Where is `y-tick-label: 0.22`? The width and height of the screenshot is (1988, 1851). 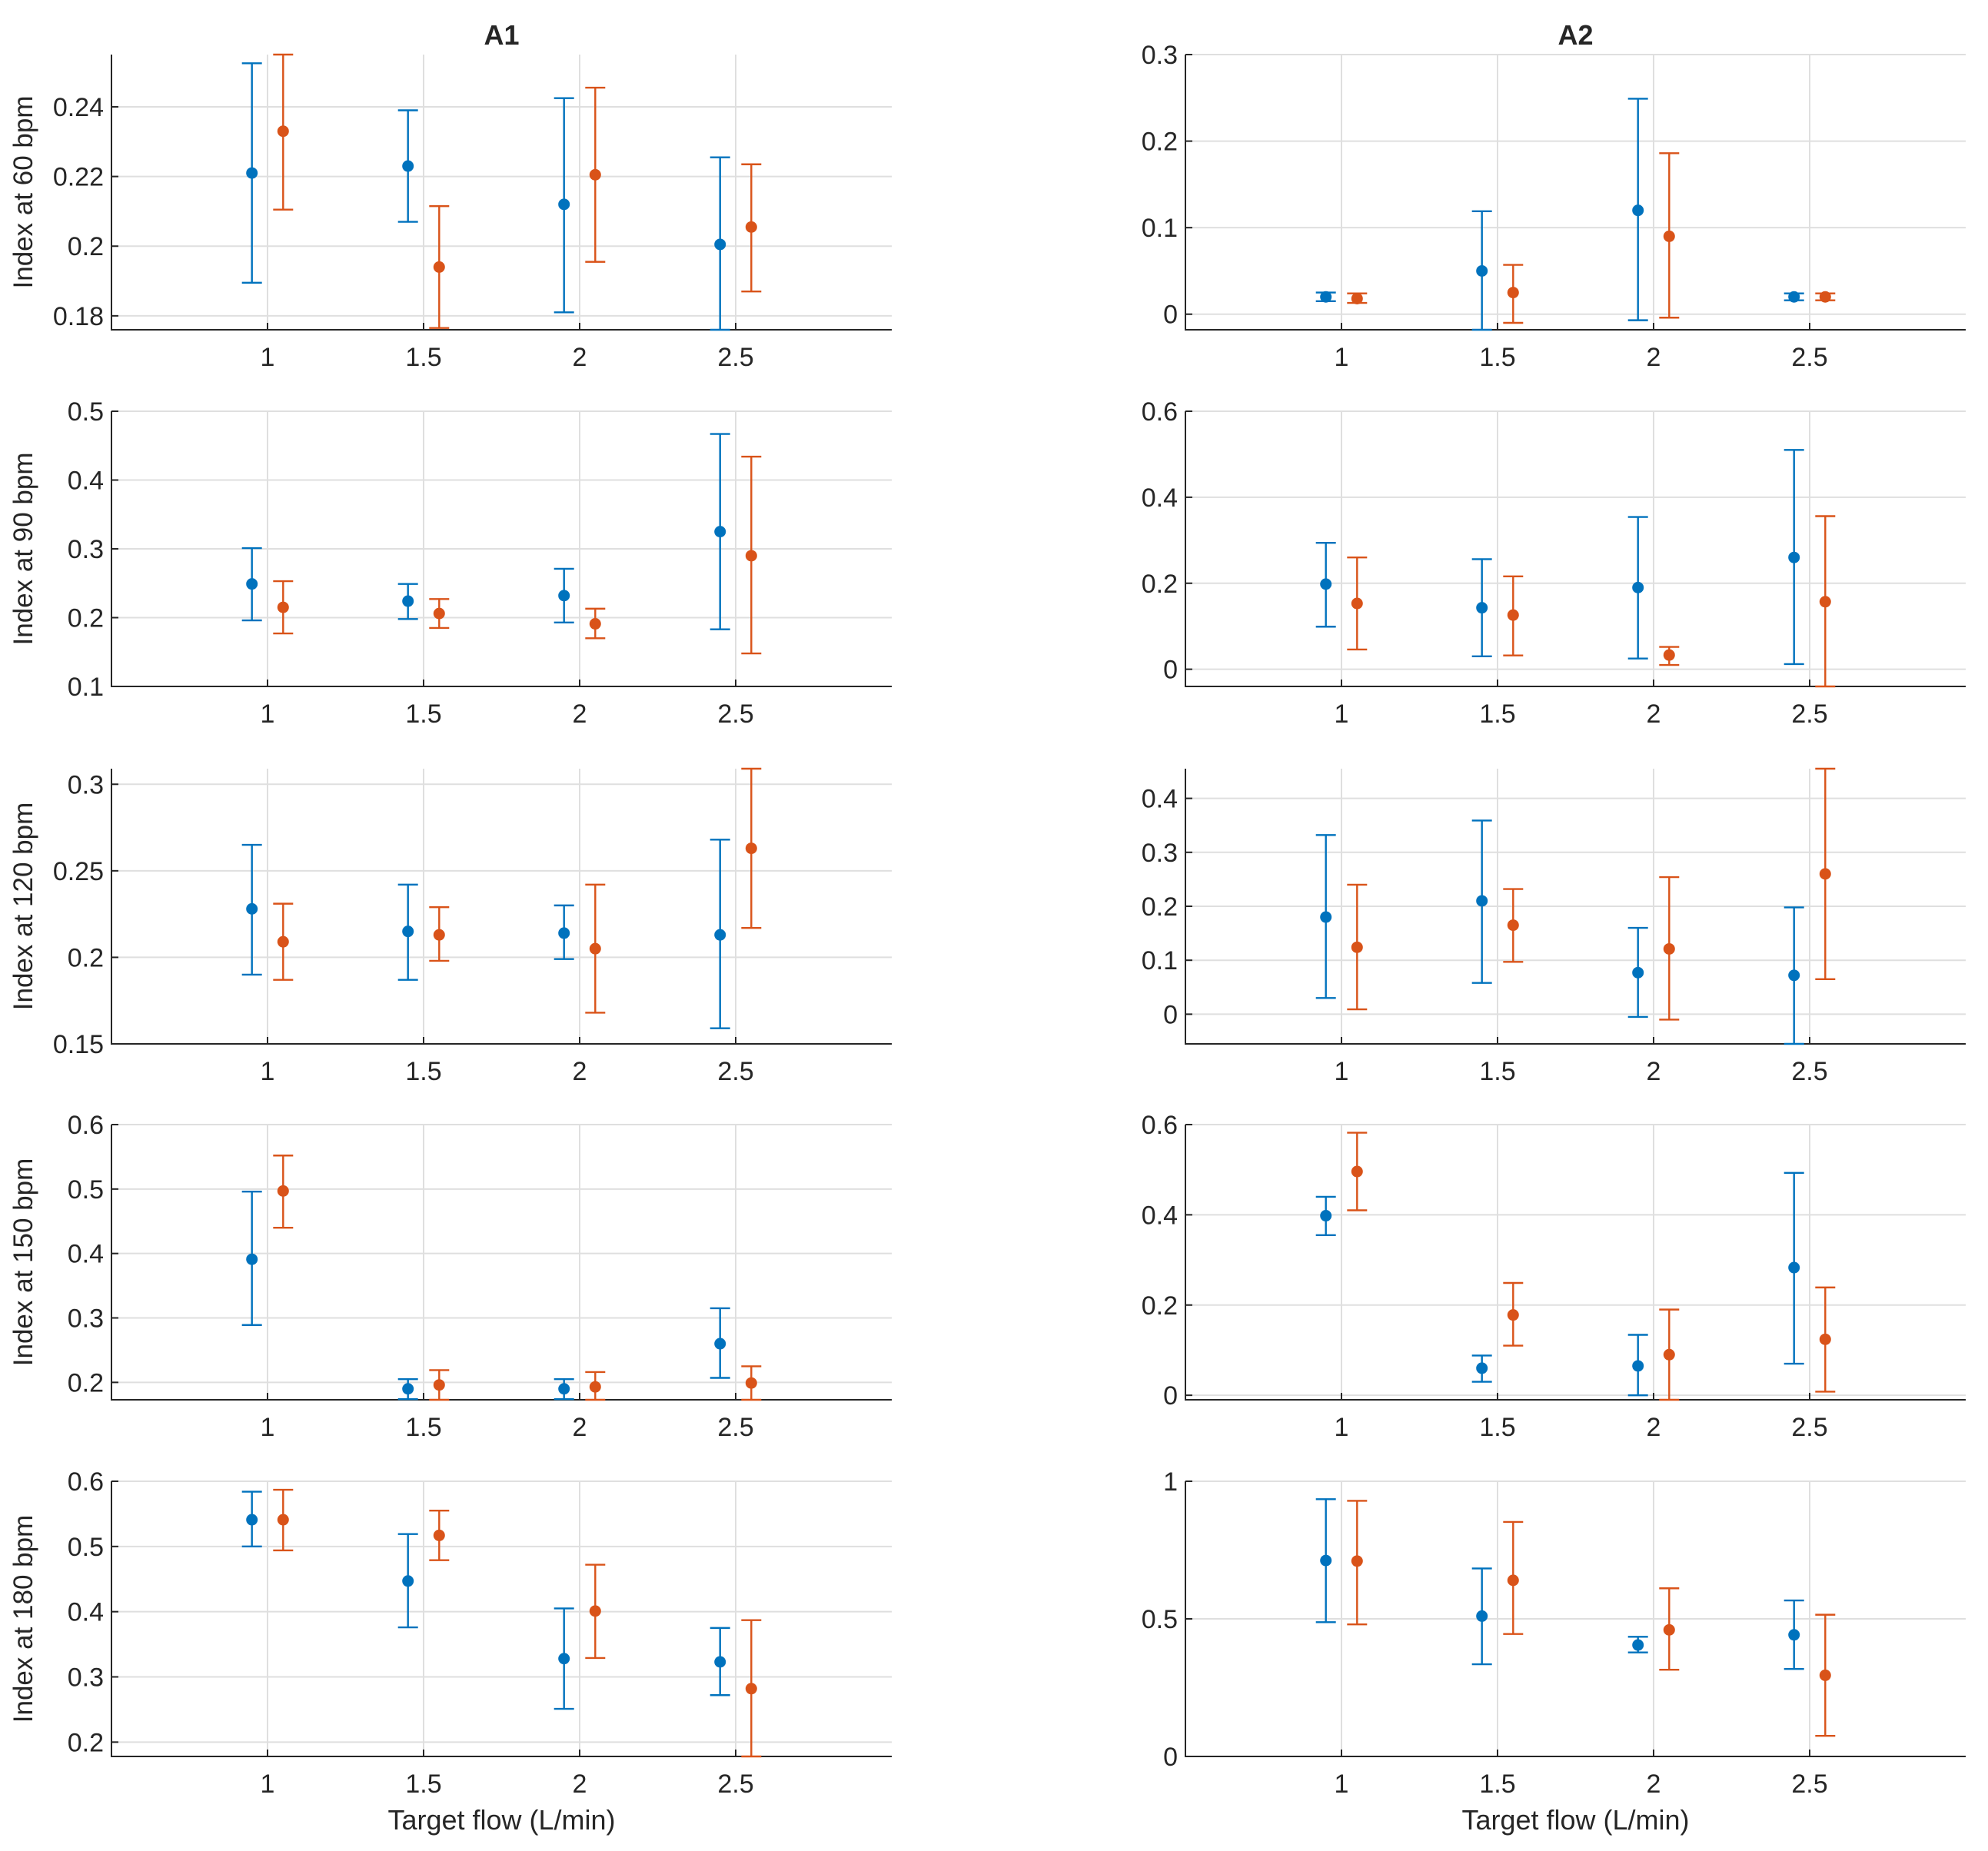 y-tick-label: 0.22 is located at coordinates (78, 177).